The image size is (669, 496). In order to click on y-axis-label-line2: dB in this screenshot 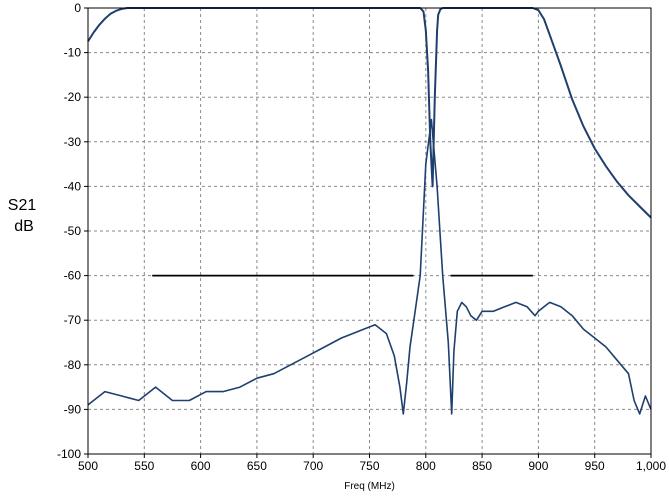, I will do `click(24, 226)`.